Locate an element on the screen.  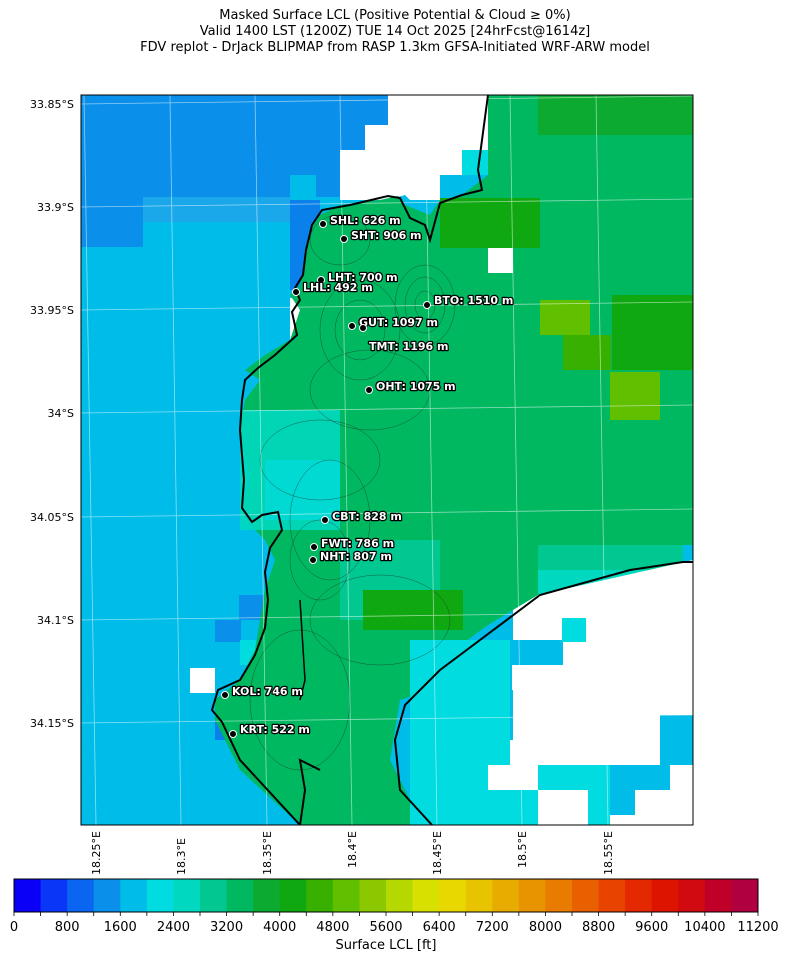
colorbar-tick-label: 4800 is located at coordinates (332, 927).